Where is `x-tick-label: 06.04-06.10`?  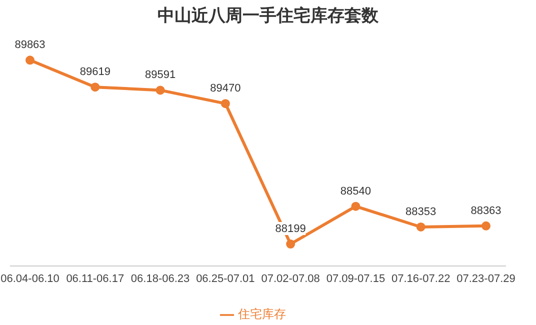
x-tick-label: 06.04-06.10 is located at coordinates (30, 278).